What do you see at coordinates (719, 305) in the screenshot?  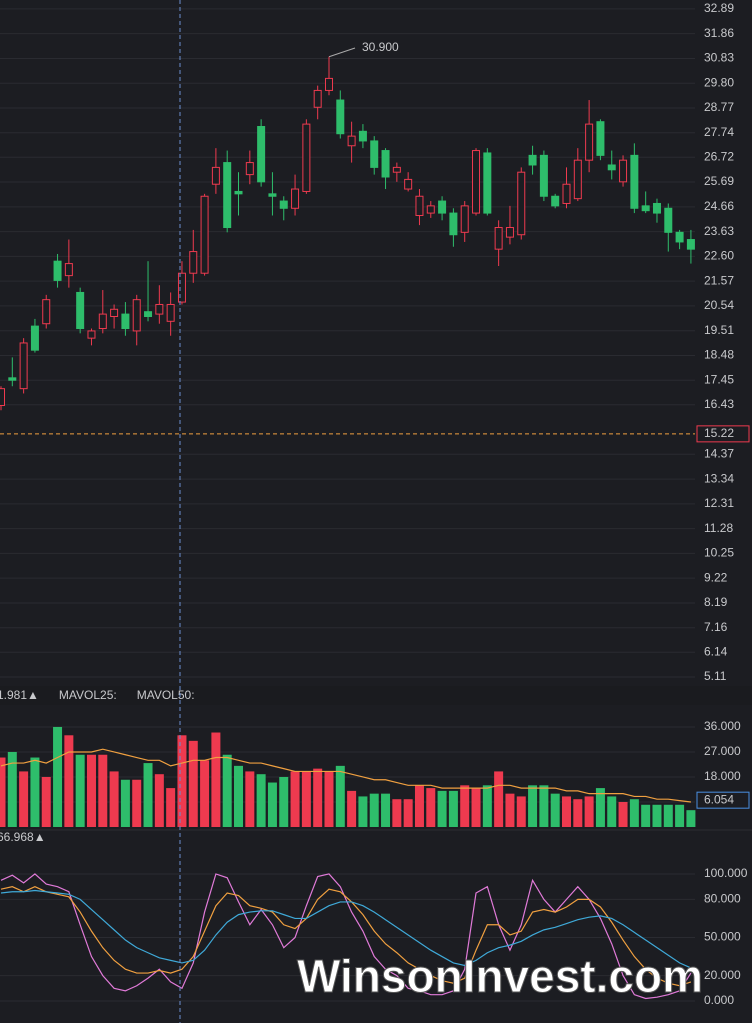 I see `y-tick-label: 20.54` at bounding box center [719, 305].